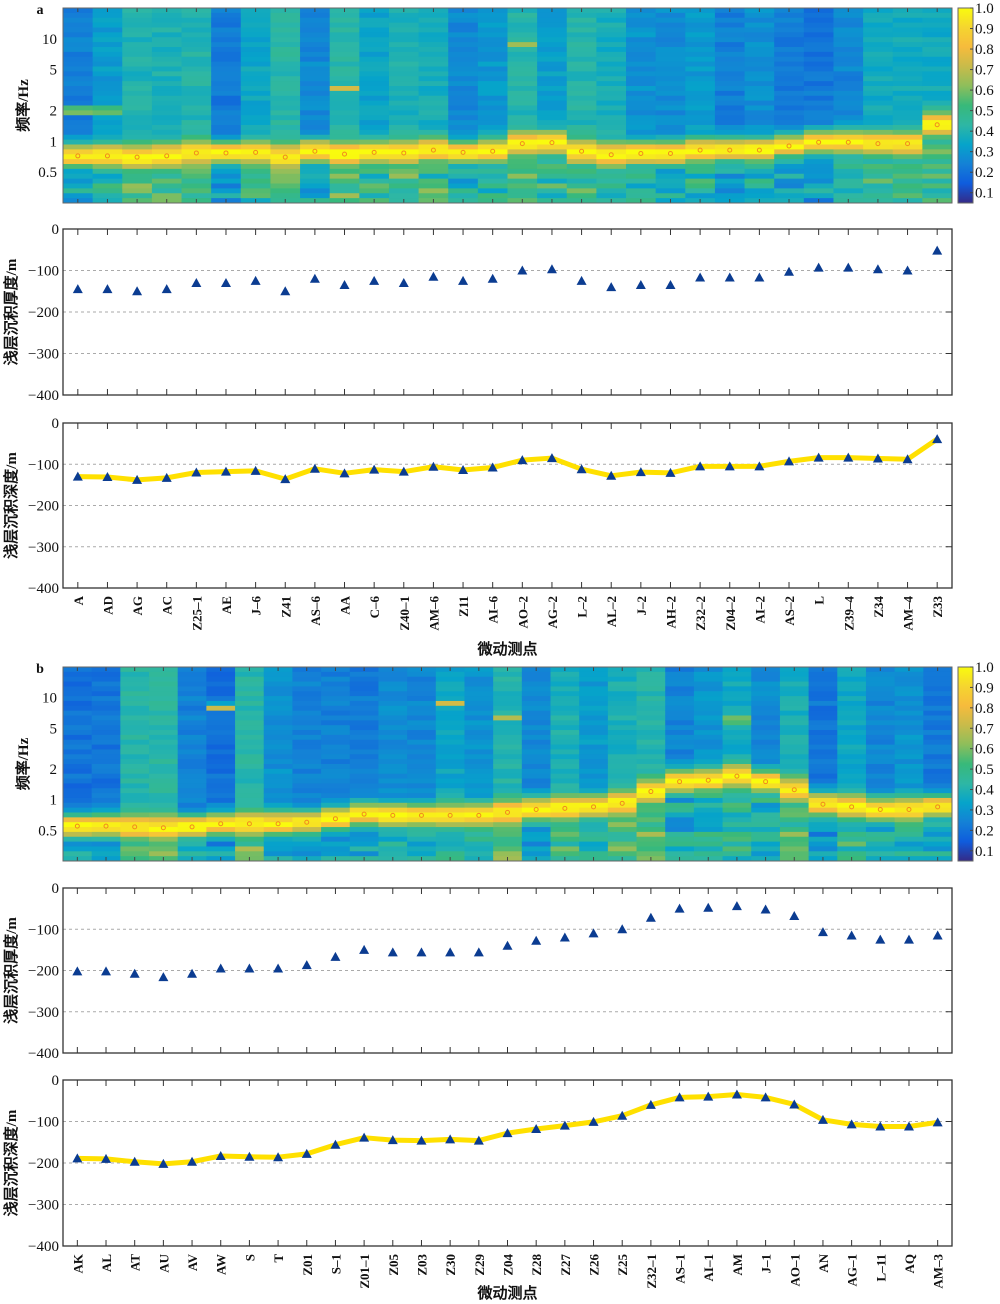  What do you see at coordinates (552, 612) in the screenshot?
I see `x-tick-label: AG–2` at bounding box center [552, 612].